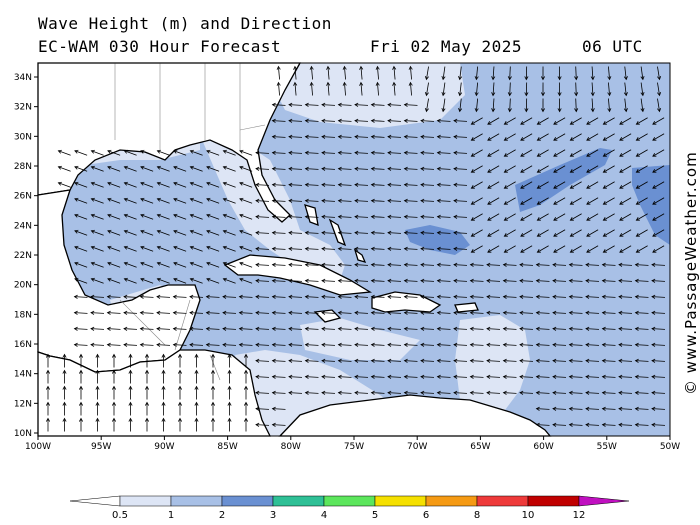  I want to click on lon-label: 65W, so click(480, 447).